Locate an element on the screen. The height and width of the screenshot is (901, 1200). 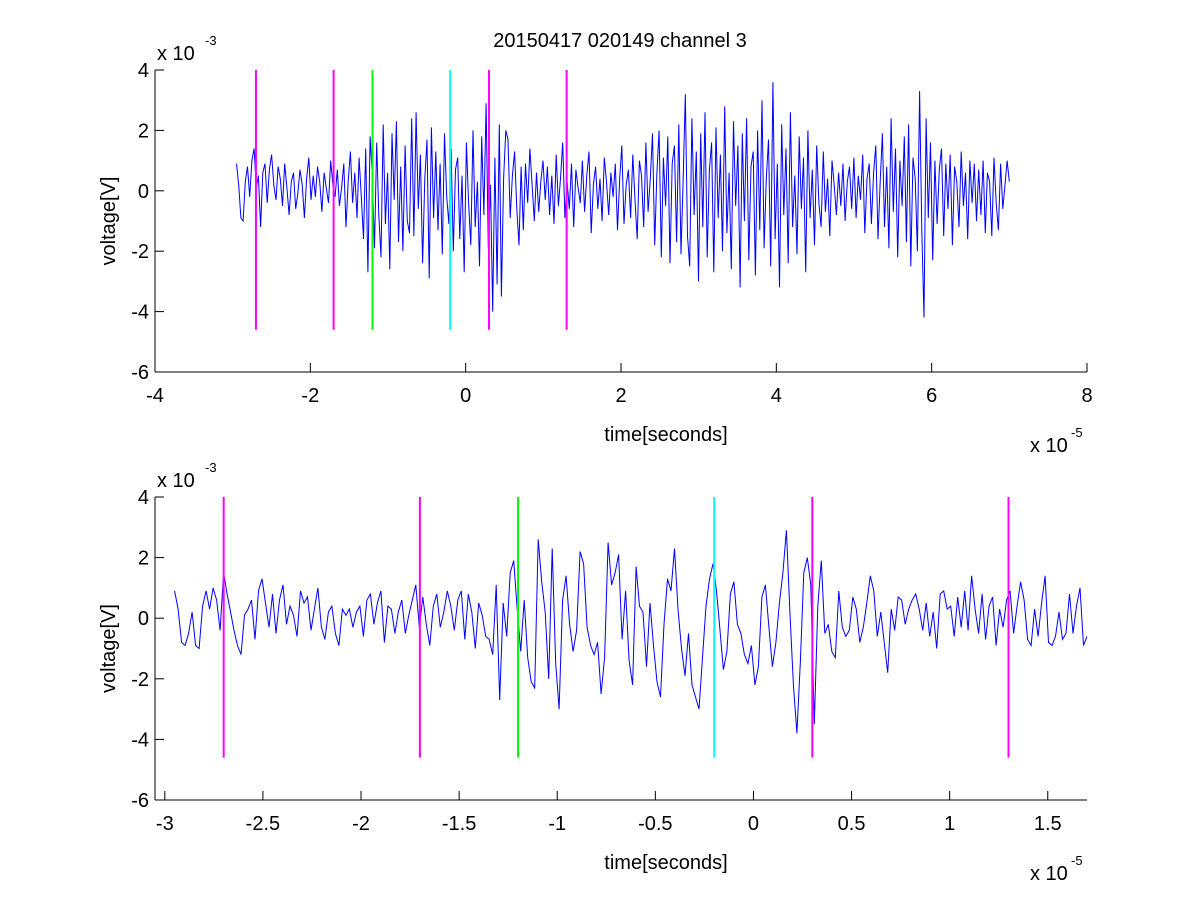
x-tick-label: 2 is located at coordinates (620, 396).